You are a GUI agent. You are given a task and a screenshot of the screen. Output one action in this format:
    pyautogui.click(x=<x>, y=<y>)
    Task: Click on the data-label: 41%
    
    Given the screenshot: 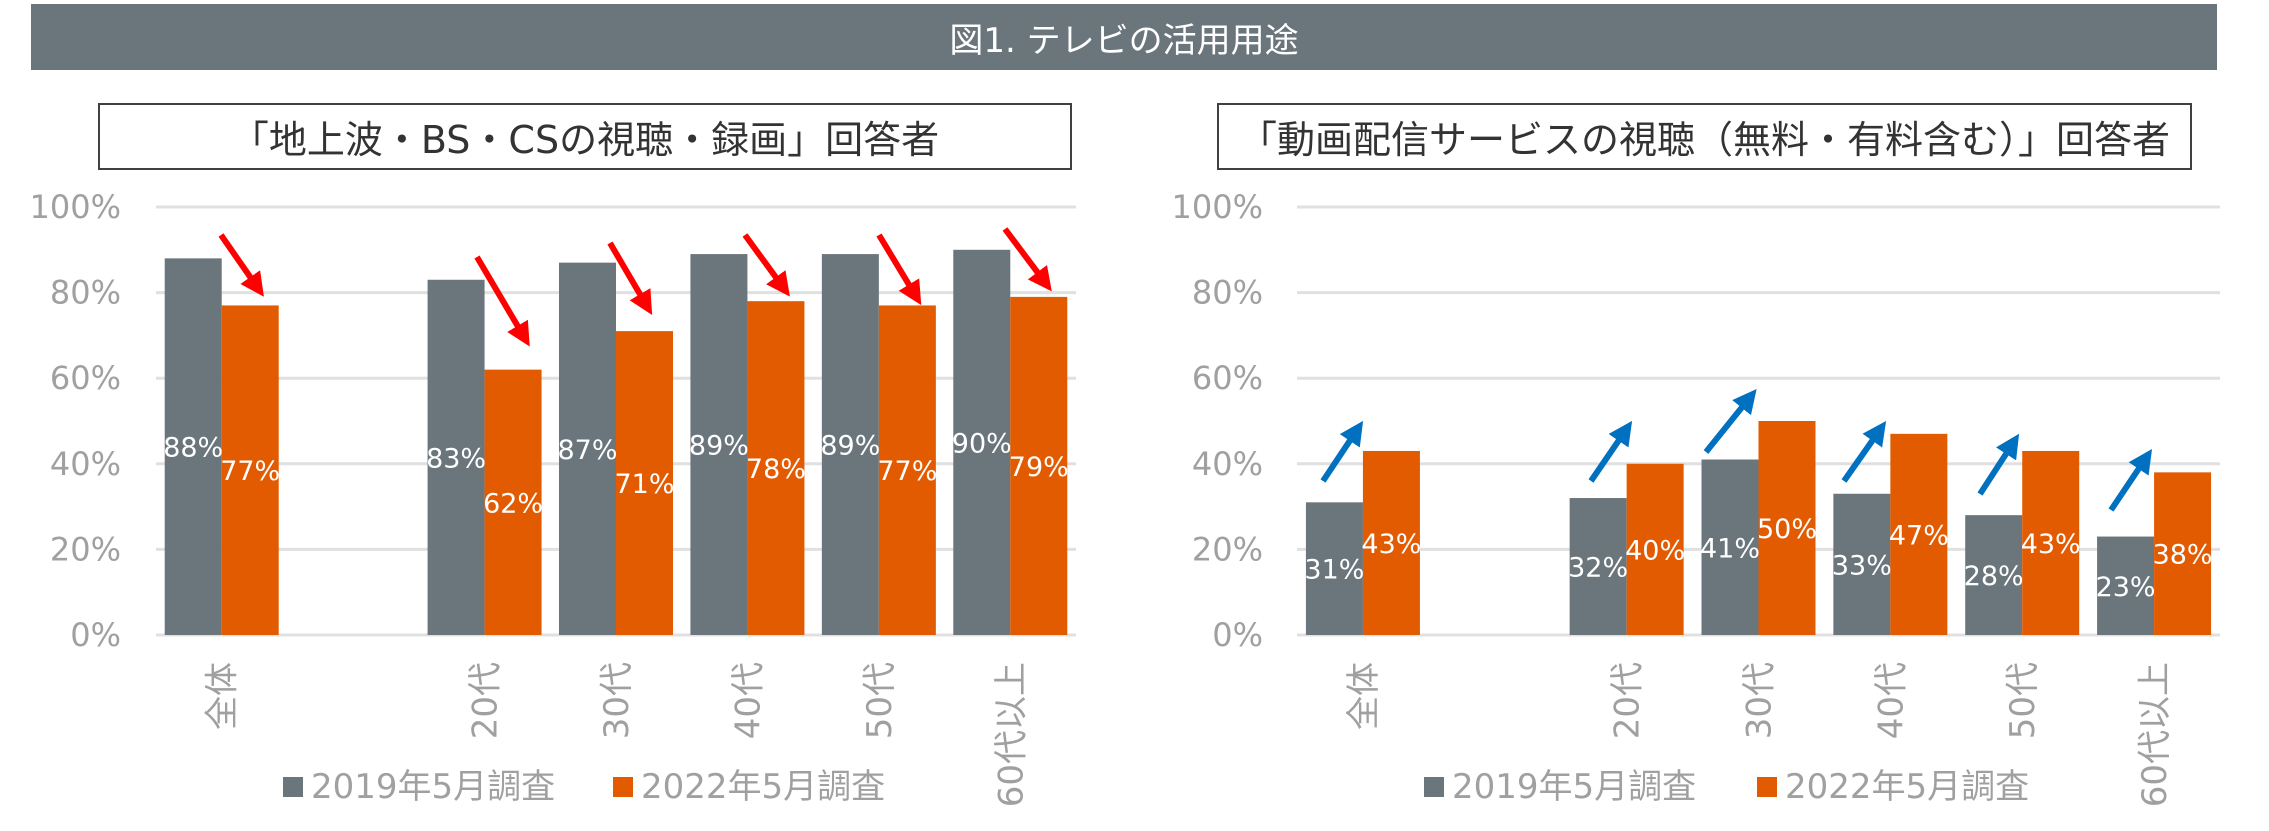 What is the action you would take?
    pyautogui.click(x=1730, y=548)
    